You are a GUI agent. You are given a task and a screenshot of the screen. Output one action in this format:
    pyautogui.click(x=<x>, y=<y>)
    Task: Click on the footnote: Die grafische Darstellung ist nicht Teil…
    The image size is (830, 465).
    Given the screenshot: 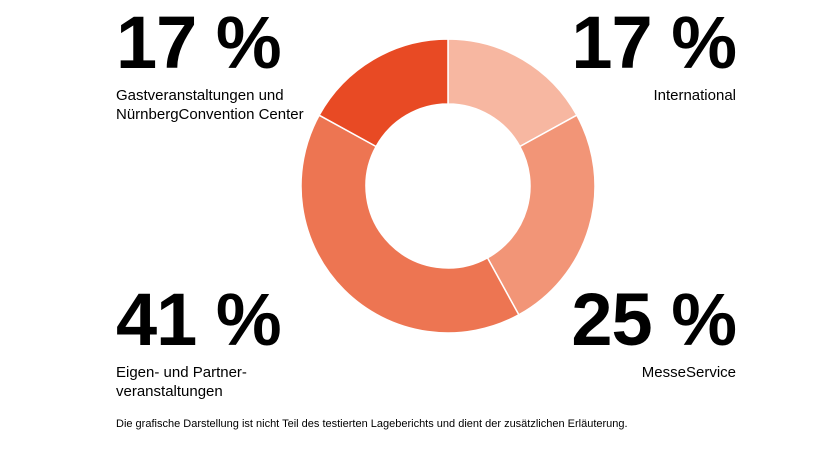 What is the action you would take?
    pyautogui.click(x=372, y=424)
    